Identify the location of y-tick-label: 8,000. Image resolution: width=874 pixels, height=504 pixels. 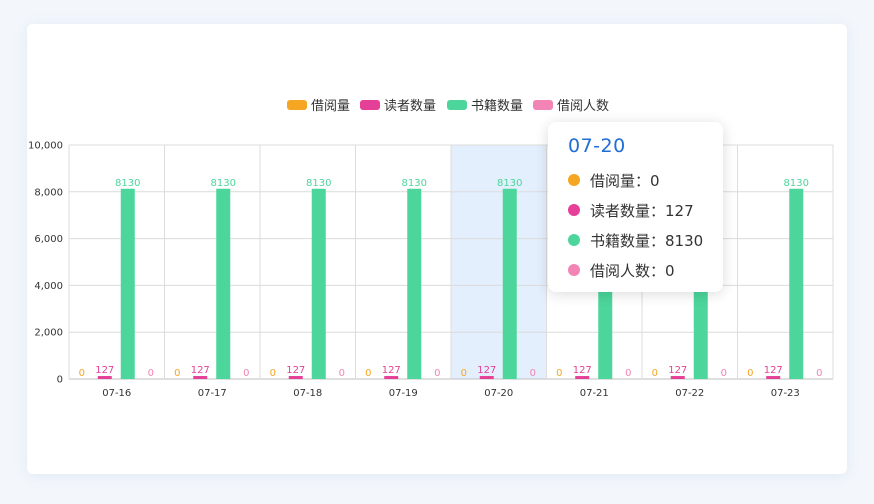
(48, 192).